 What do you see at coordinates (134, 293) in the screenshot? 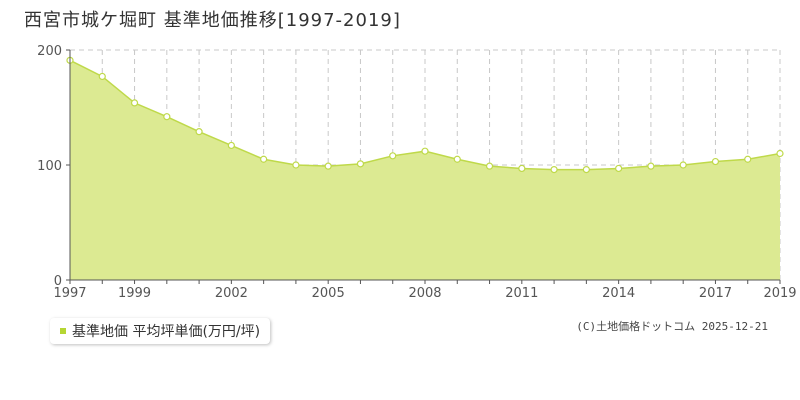
I see `x-tick-label: 1999` at bounding box center [134, 293].